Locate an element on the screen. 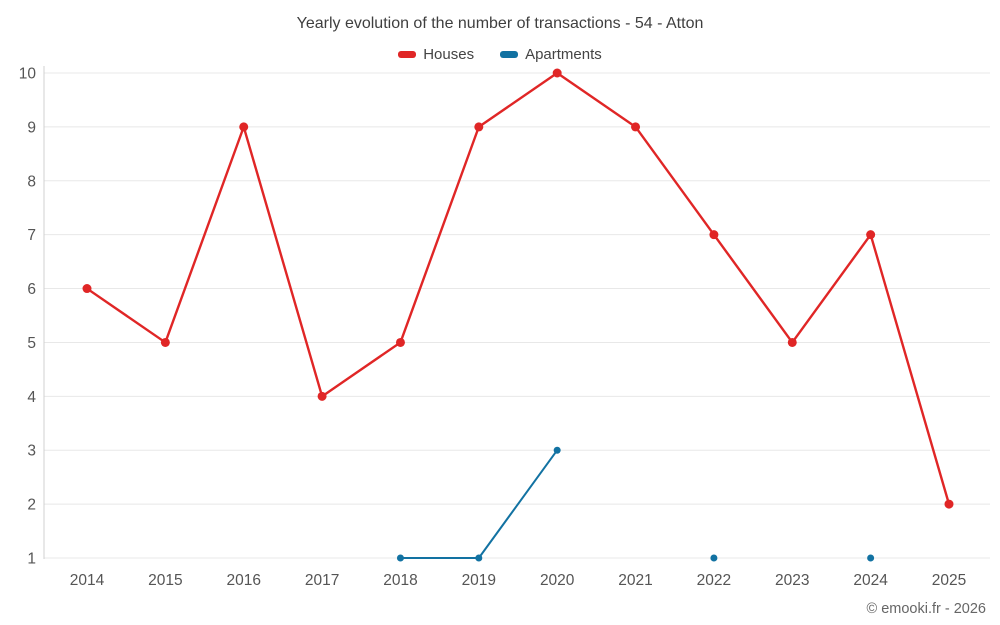 The image size is (1000, 625). legend-item-apartments: Apartments is located at coordinates (551, 54).